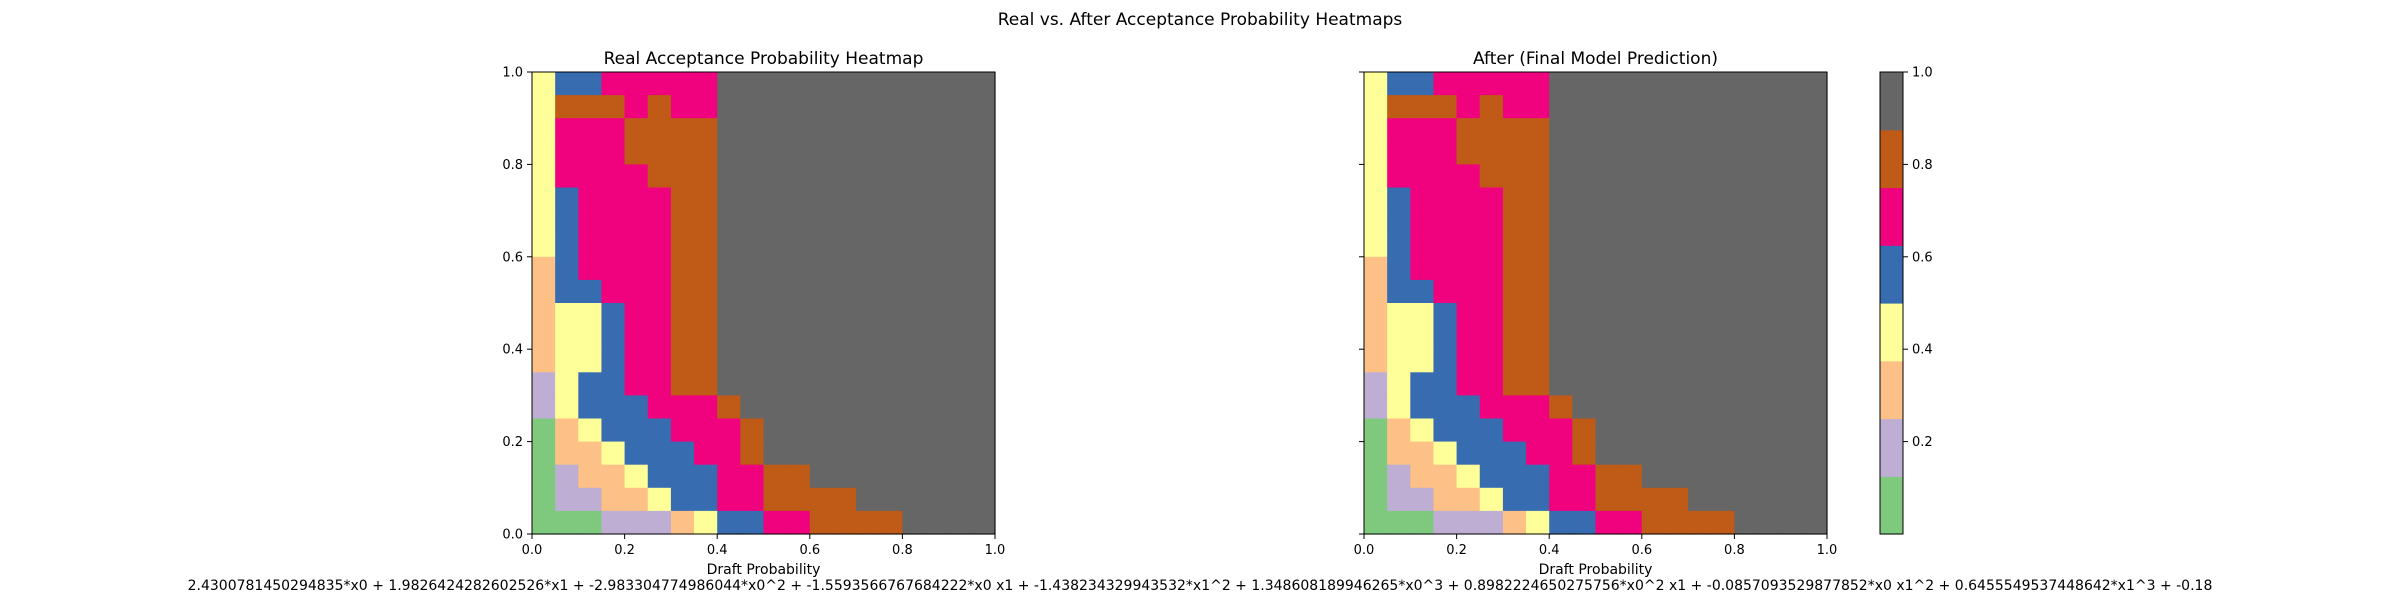  What do you see at coordinates (512, 165) in the screenshot?
I see `y-tick-label: 0.8` at bounding box center [512, 165].